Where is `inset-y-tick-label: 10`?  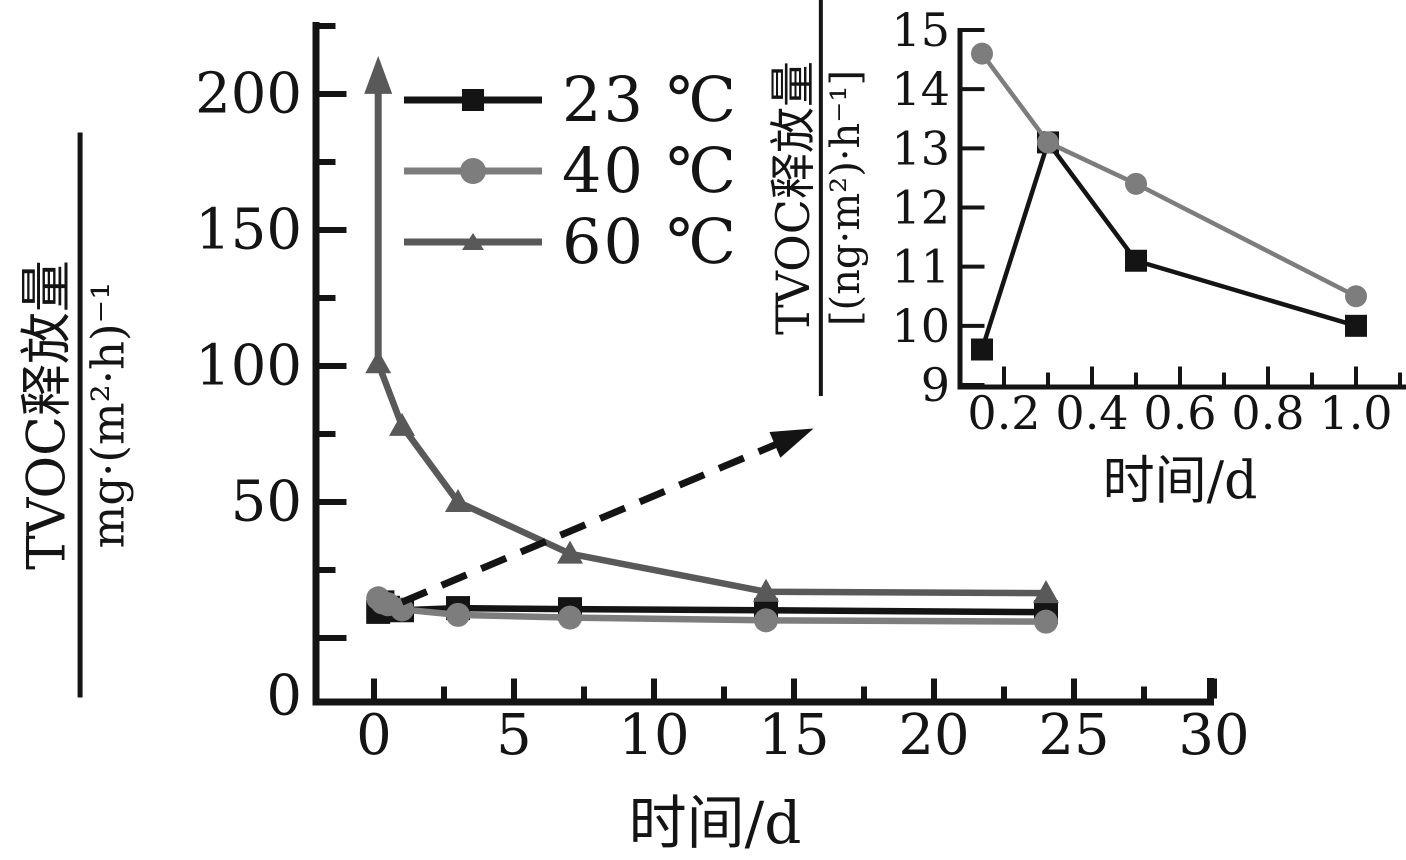 inset-y-tick-label: 10 is located at coordinates (920, 326).